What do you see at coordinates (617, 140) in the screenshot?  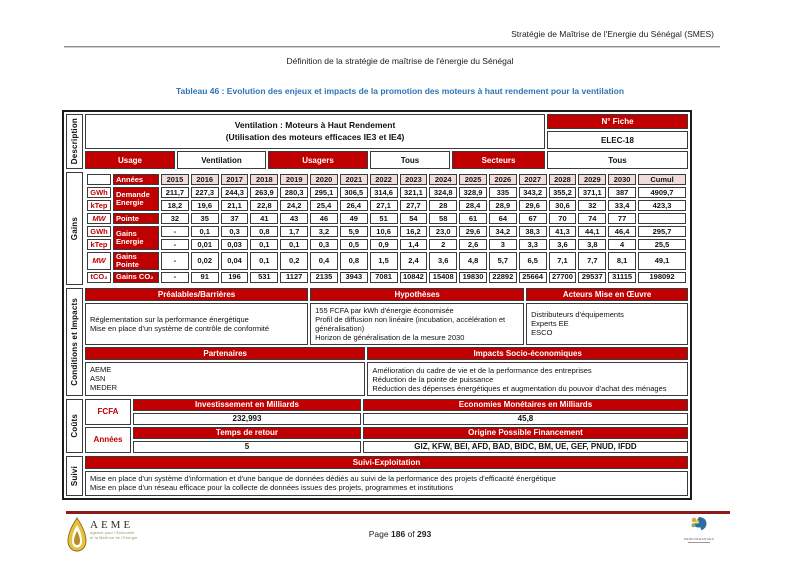 I see `fiche-number-value: ELEC-18` at bounding box center [617, 140].